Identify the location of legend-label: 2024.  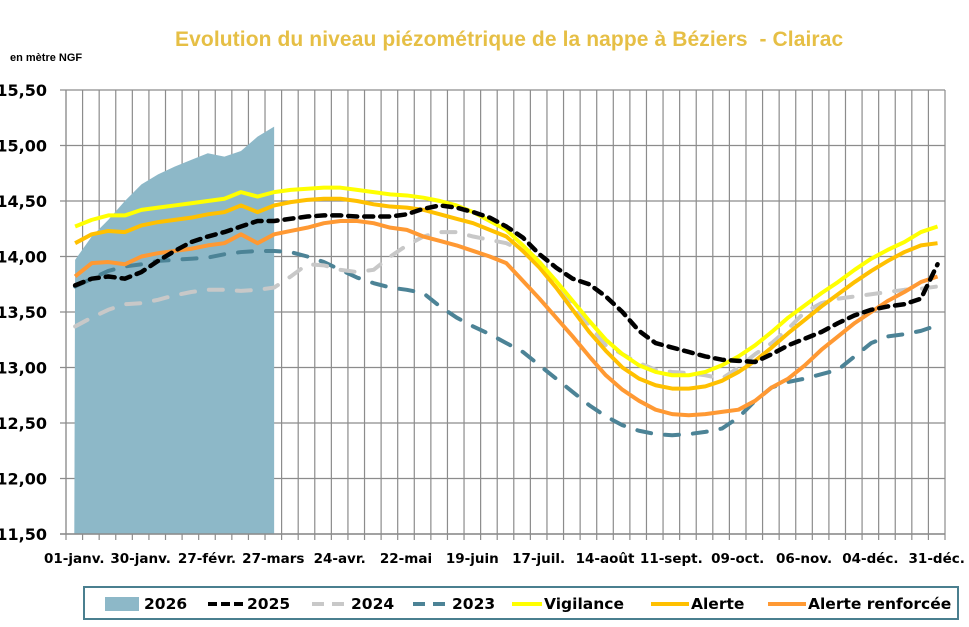
(373, 604).